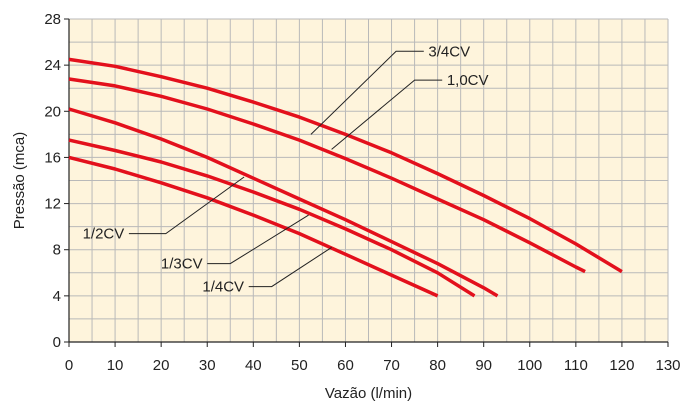  I want to click on y-tick-label: 24, so click(52, 65).